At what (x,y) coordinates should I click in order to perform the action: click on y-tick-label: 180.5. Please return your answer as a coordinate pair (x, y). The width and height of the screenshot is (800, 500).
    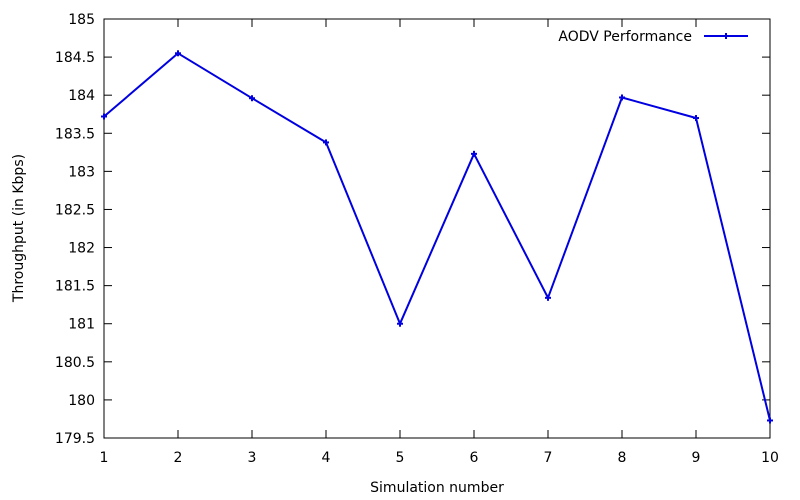
    Looking at the image, I should click on (75, 363).